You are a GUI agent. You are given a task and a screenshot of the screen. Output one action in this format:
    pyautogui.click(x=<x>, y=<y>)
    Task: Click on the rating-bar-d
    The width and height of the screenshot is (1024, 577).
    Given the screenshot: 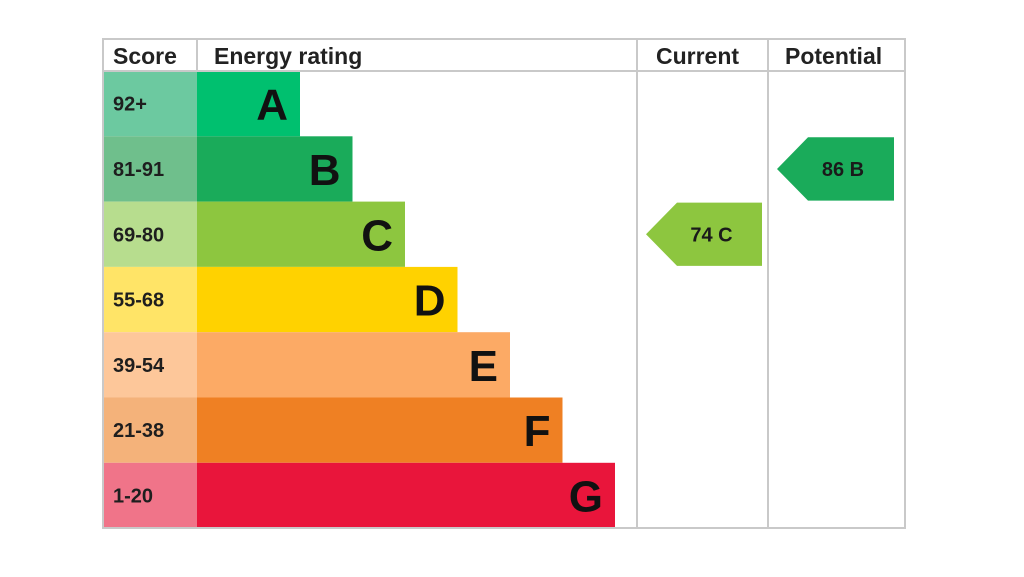 What is the action you would take?
    pyautogui.click(x=327, y=299)
    